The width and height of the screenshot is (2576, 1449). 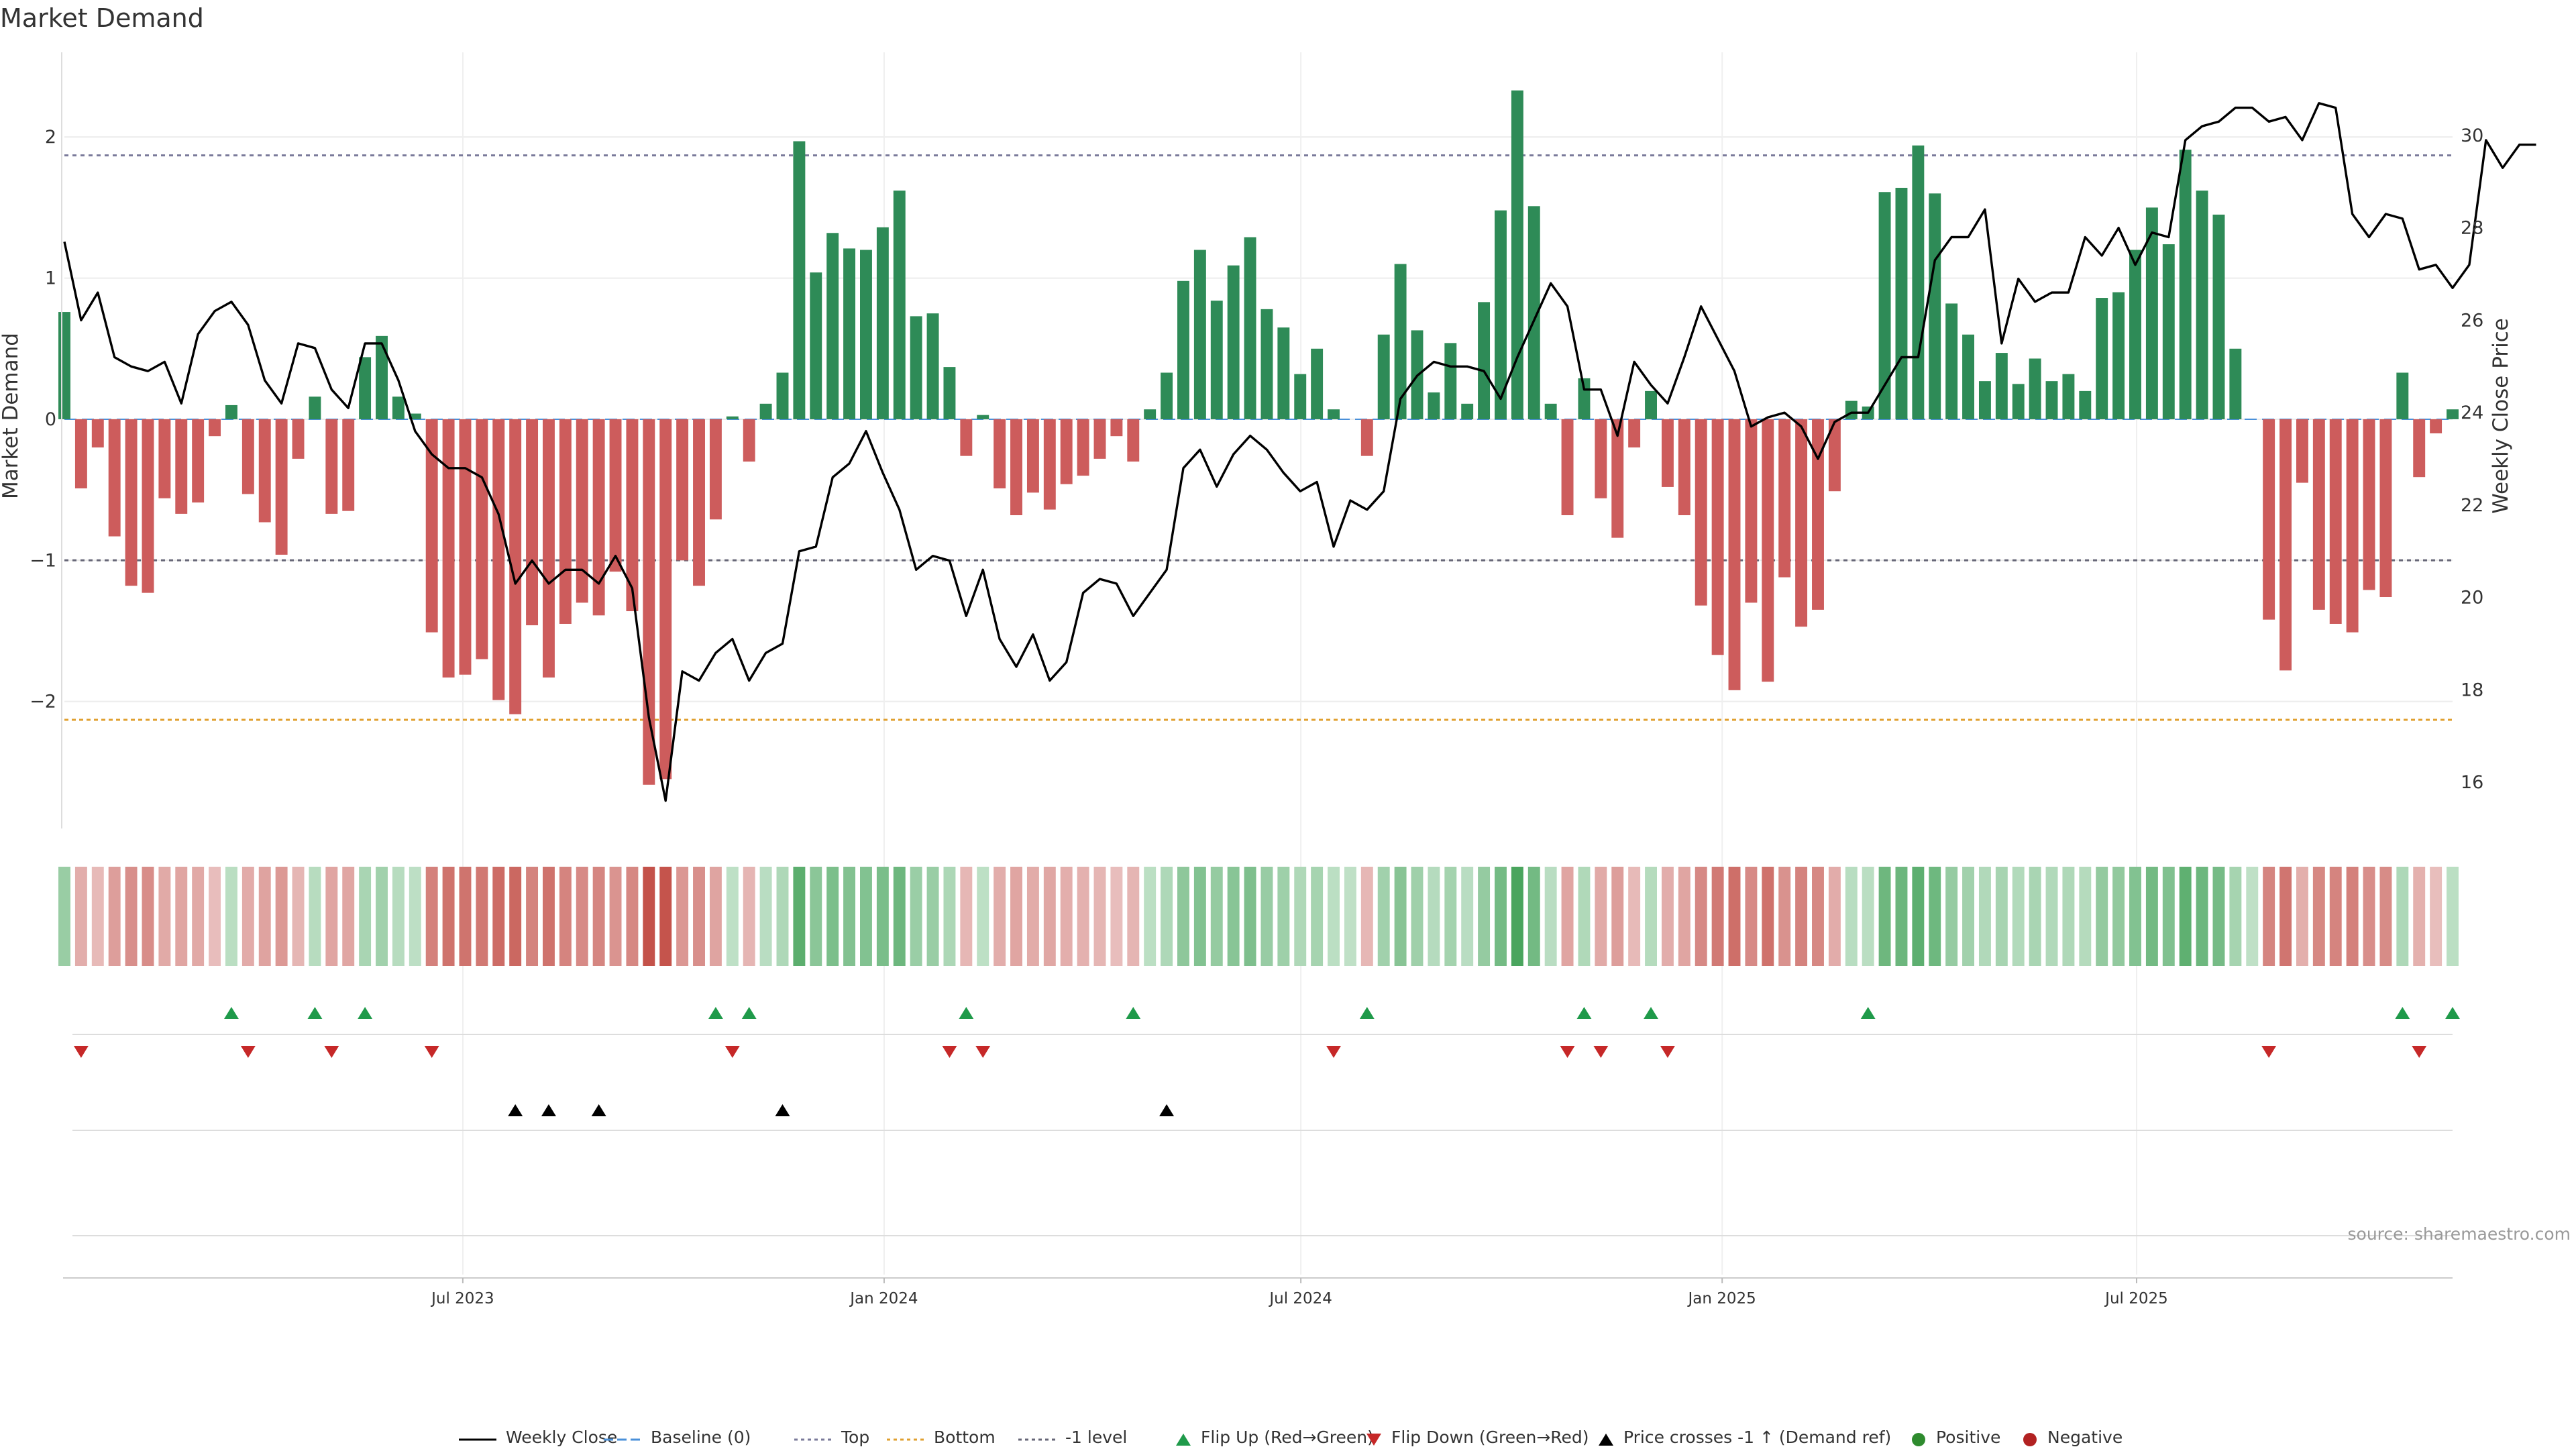 What do you see at coordinates (462, 1298) in the screenshot?
I see `x-tick-label: Jul 2023` at bounding box center [462, 1298].